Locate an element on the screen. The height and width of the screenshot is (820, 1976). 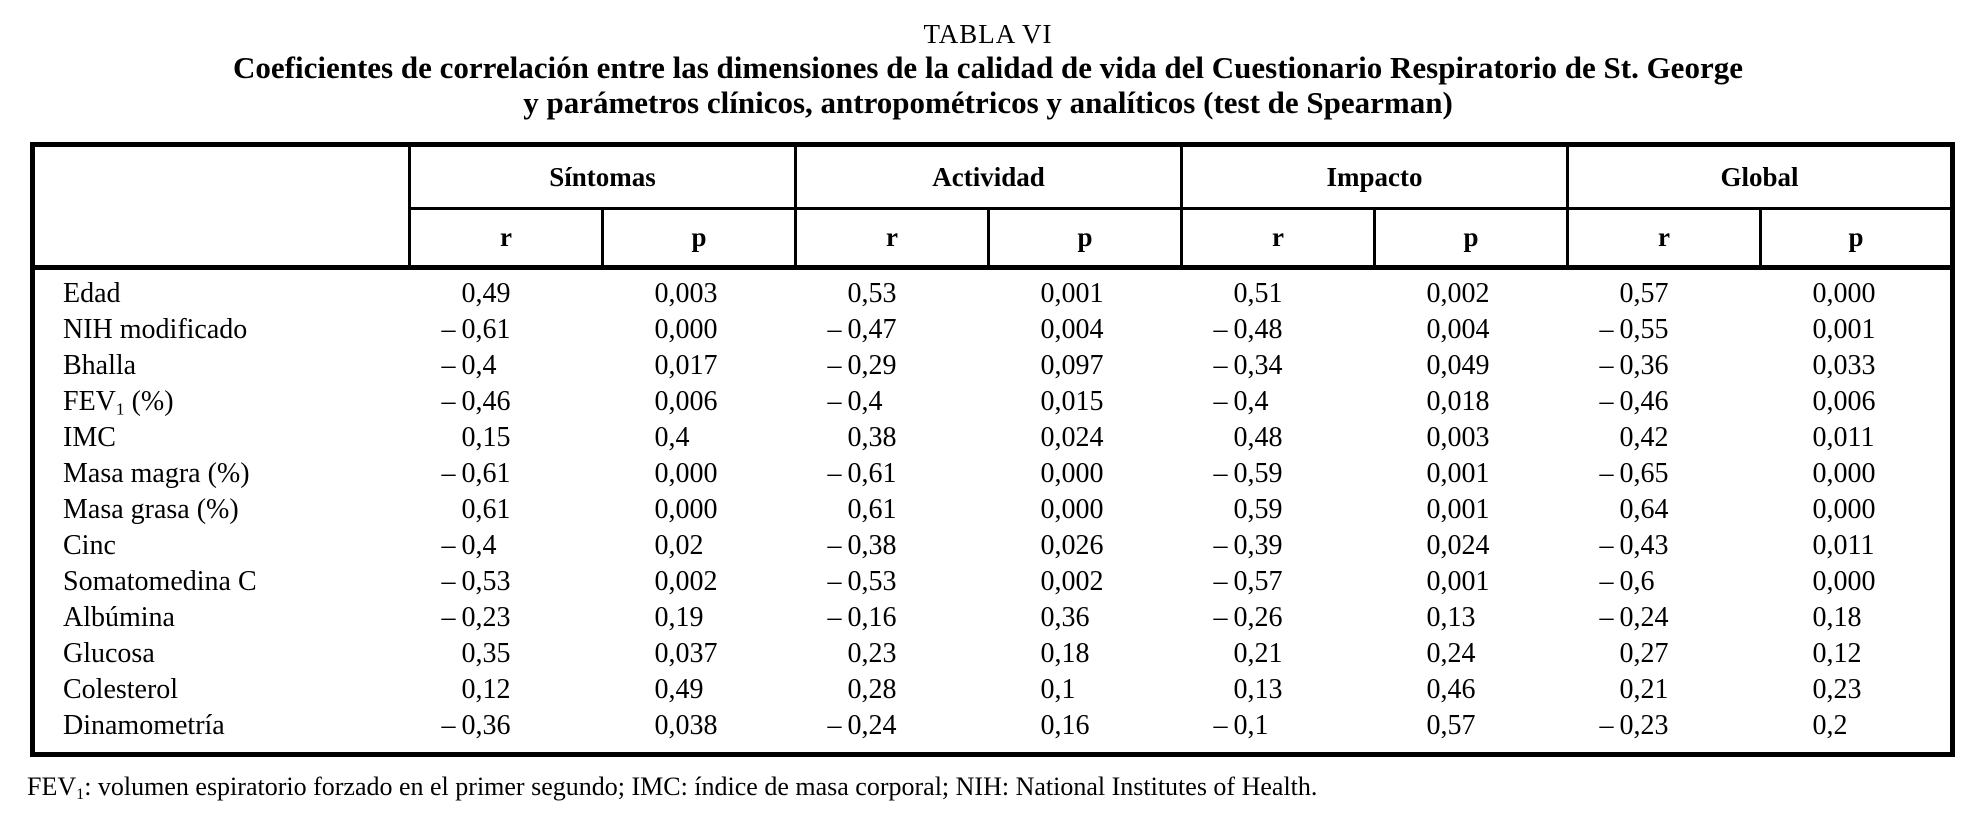
cell-value: 0,004 is located at coordinates (1072, 329).